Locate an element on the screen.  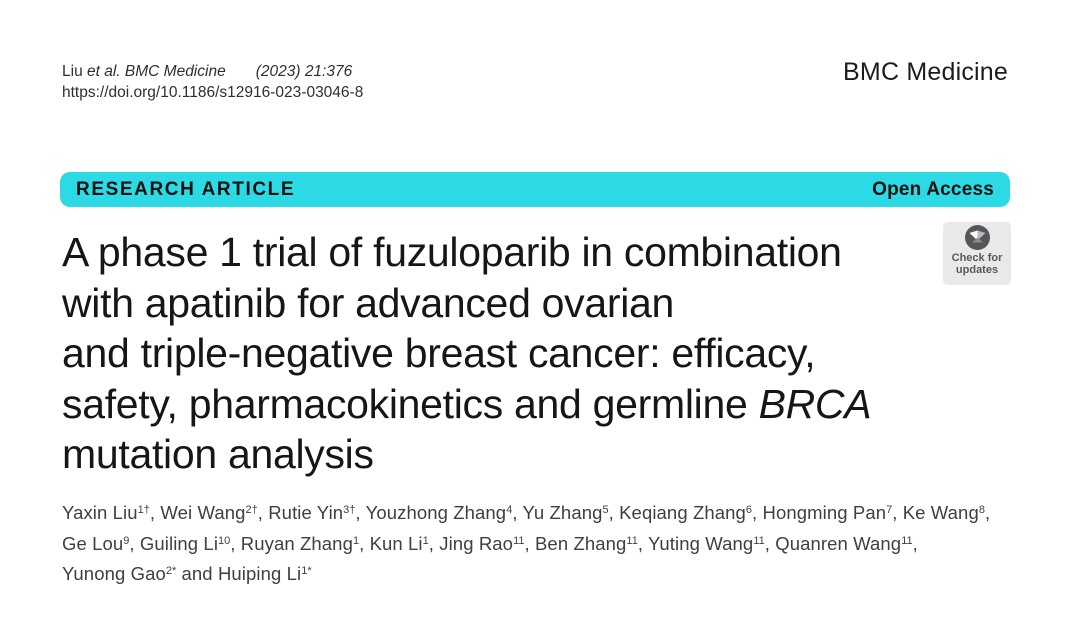
author-name: Rutie Yin is located at coordinates (306, 512).